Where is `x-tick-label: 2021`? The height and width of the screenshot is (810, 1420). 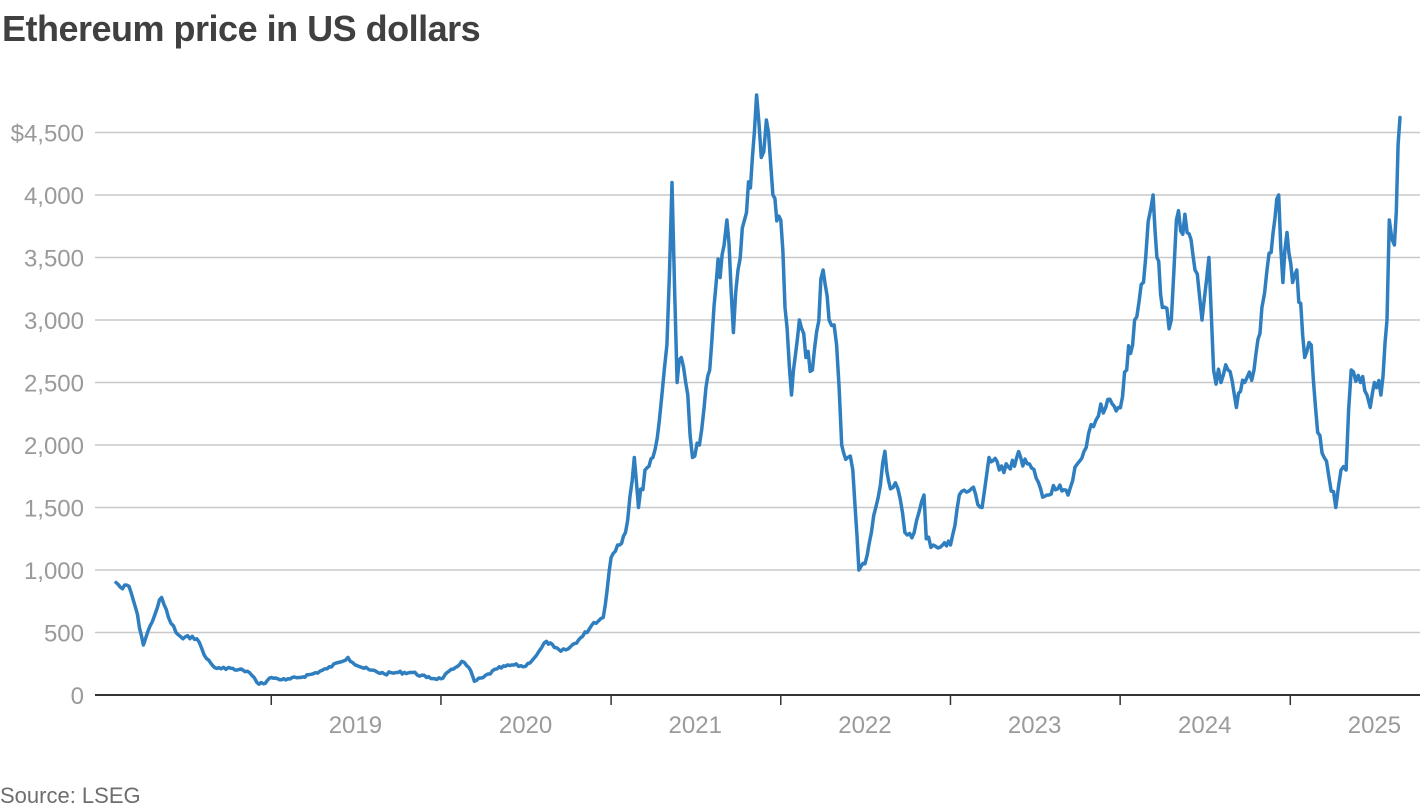
x-tick-label: 2021 is located at coordinates (695, 725).